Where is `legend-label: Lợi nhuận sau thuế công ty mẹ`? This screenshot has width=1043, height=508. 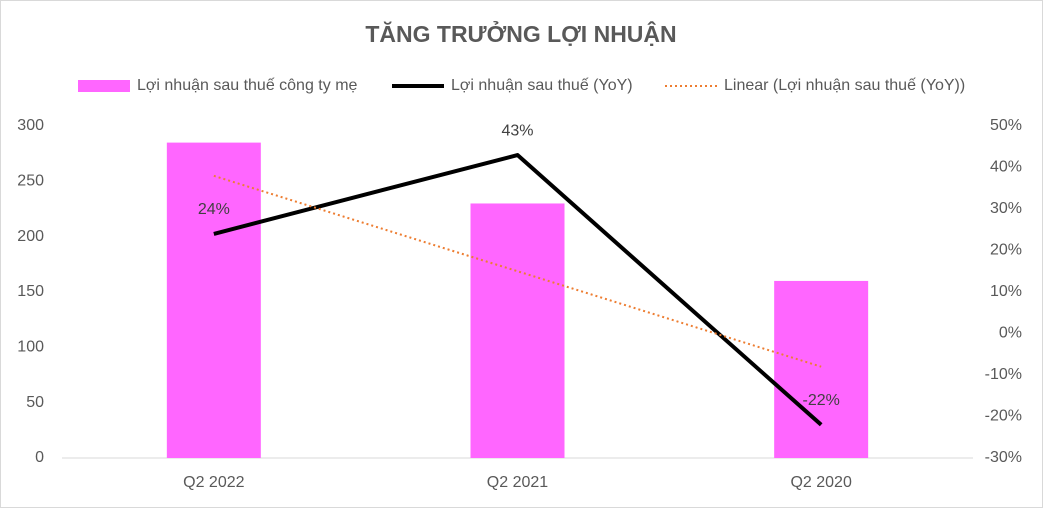 legend-label: Lợi nhuận sau thuế công ty mẹ is located at coordinates (247, 85).